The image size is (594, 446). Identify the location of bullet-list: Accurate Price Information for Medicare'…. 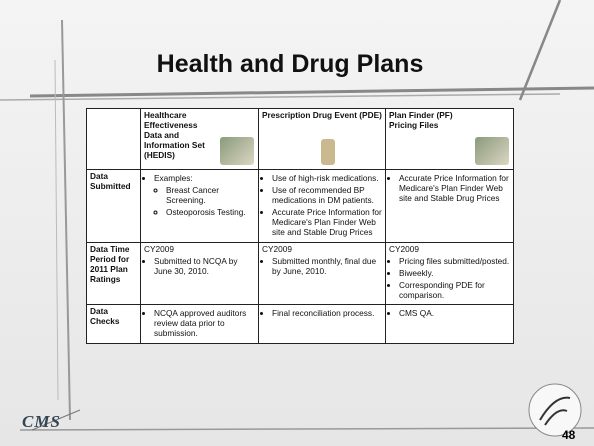
(449, 188).